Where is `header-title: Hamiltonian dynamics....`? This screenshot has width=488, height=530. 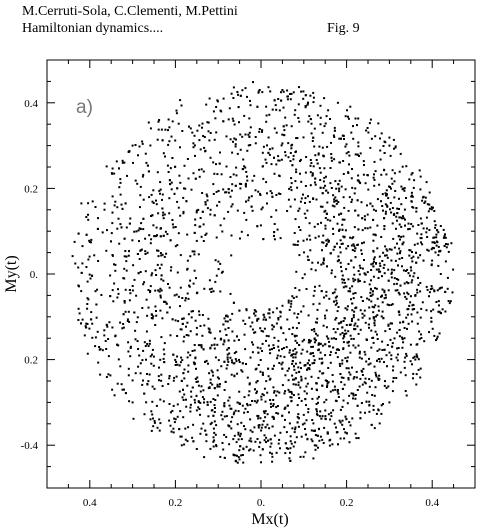 header-title: Hamiltonian dynamics.... is located at coordinates (93, 28).